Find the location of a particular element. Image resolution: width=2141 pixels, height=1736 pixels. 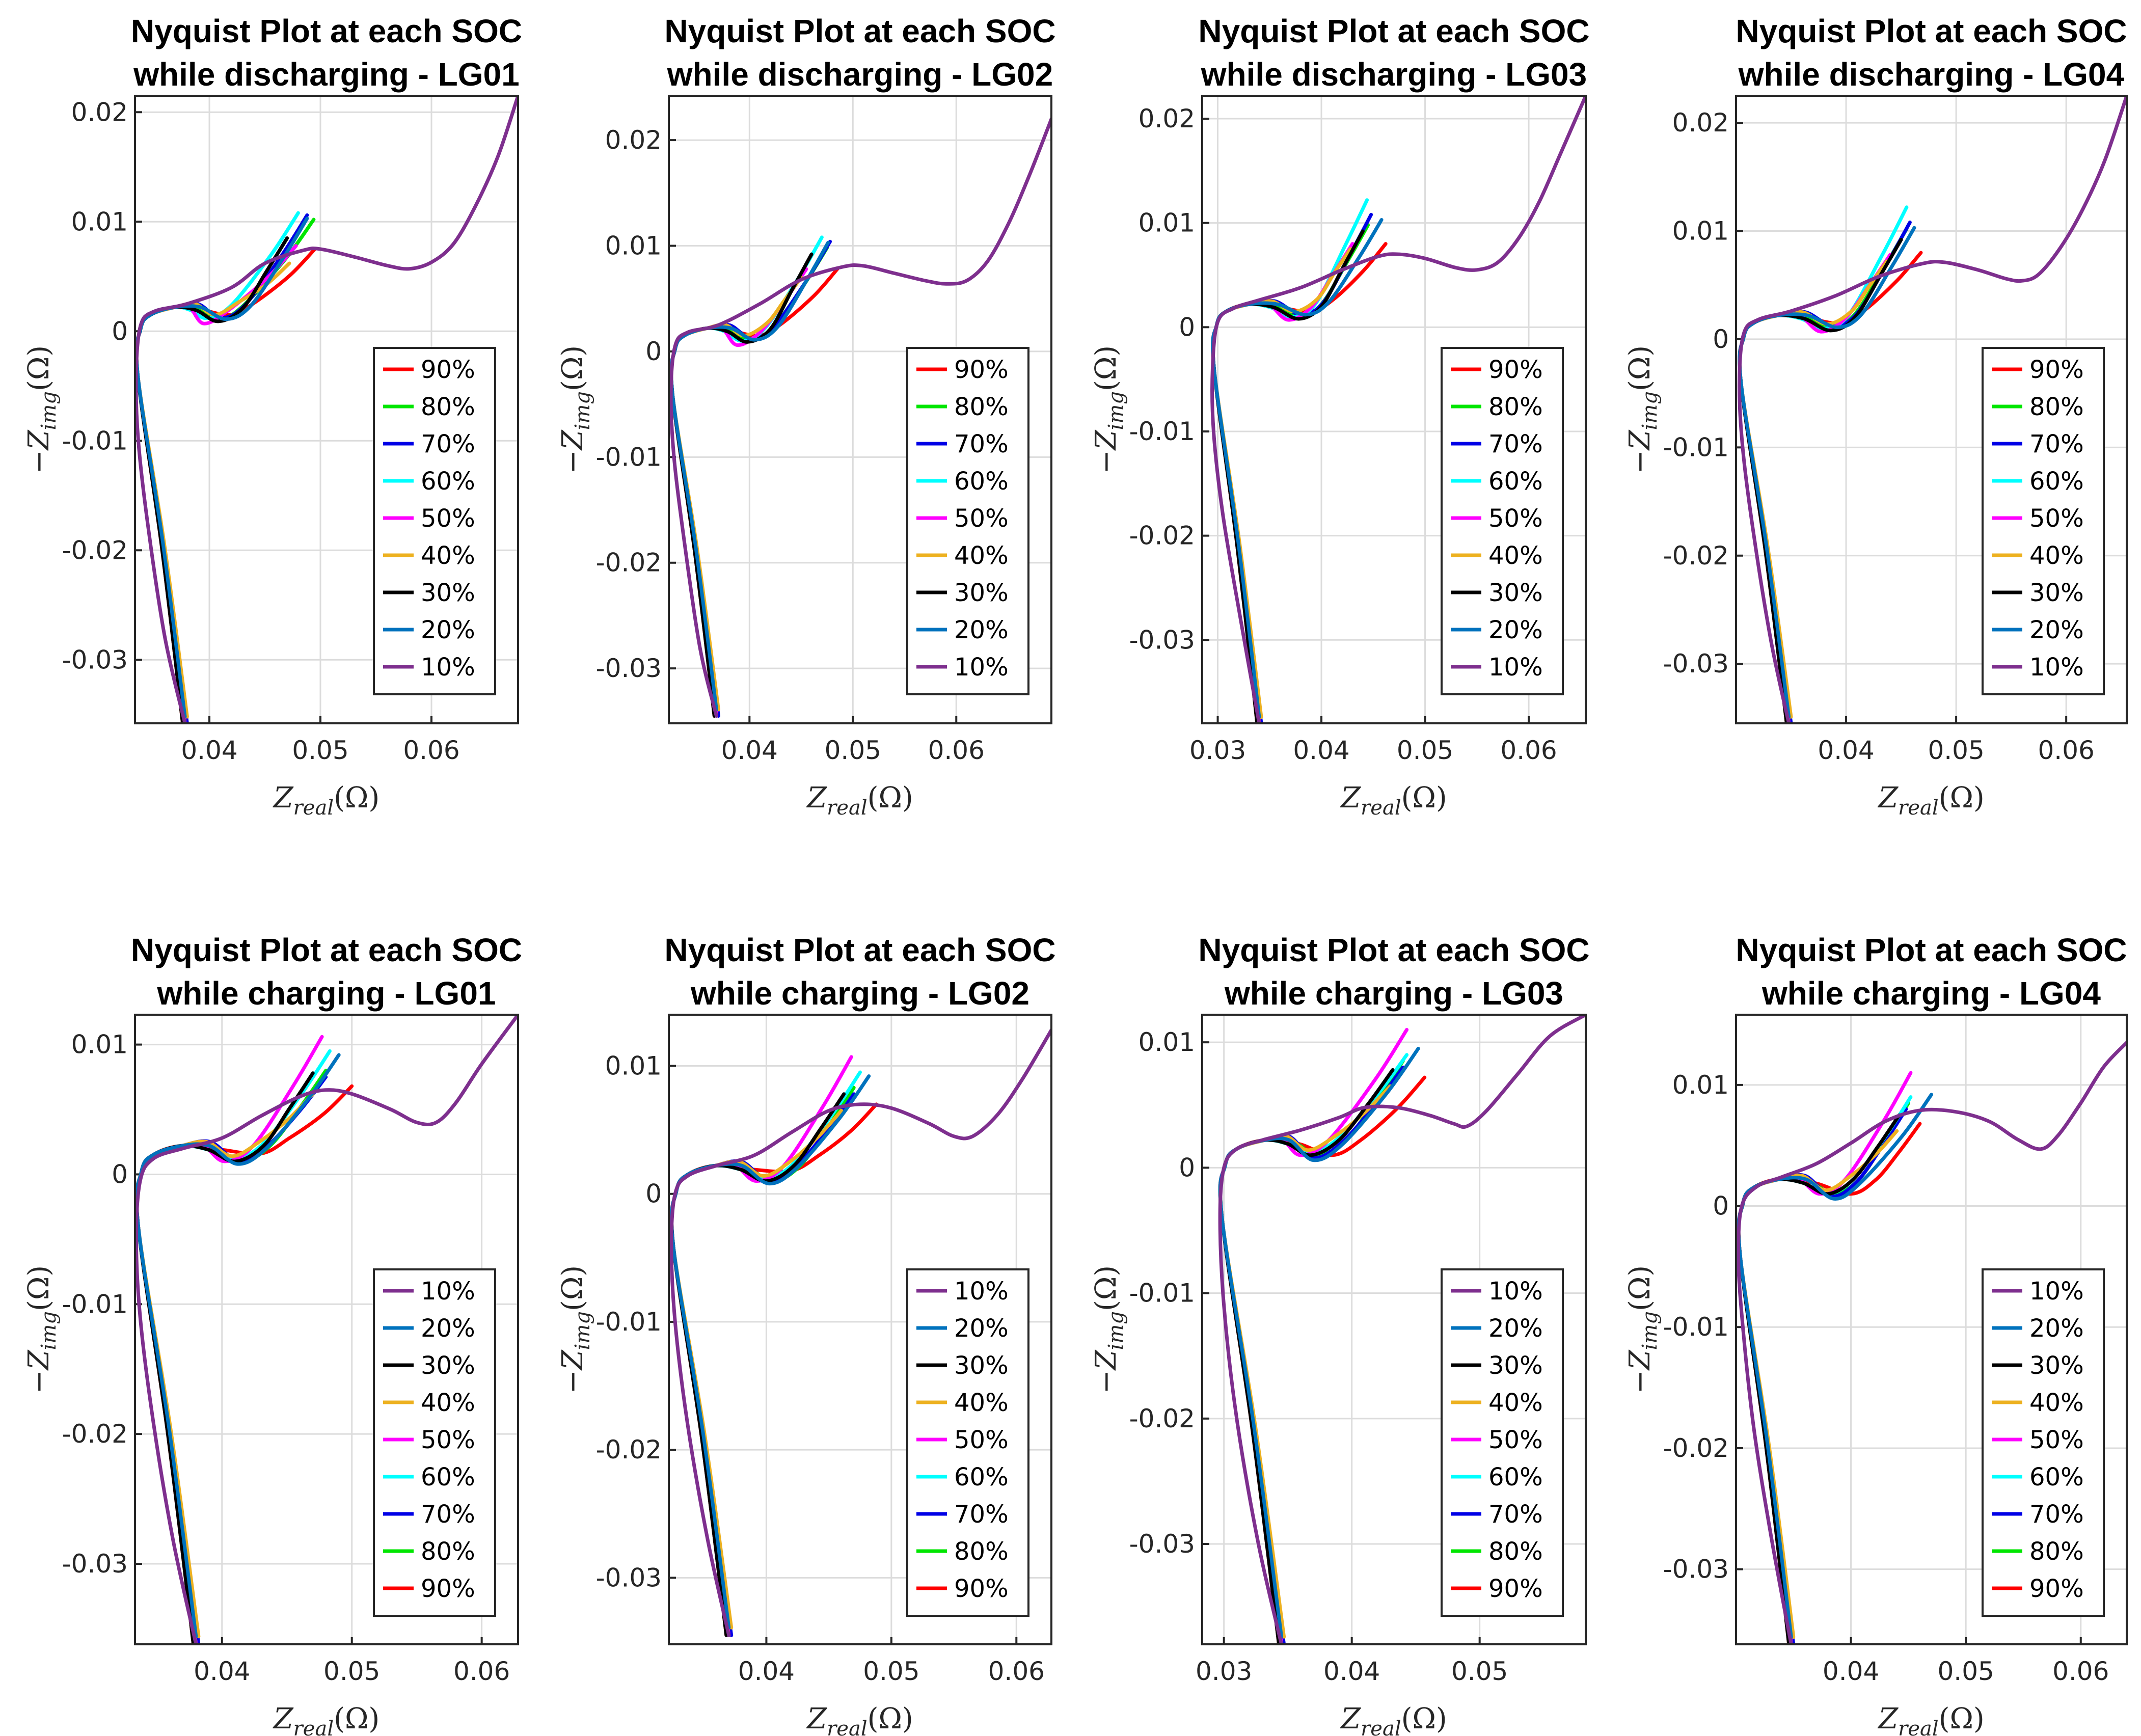

curves-group is located at coordinates (326, 1330).